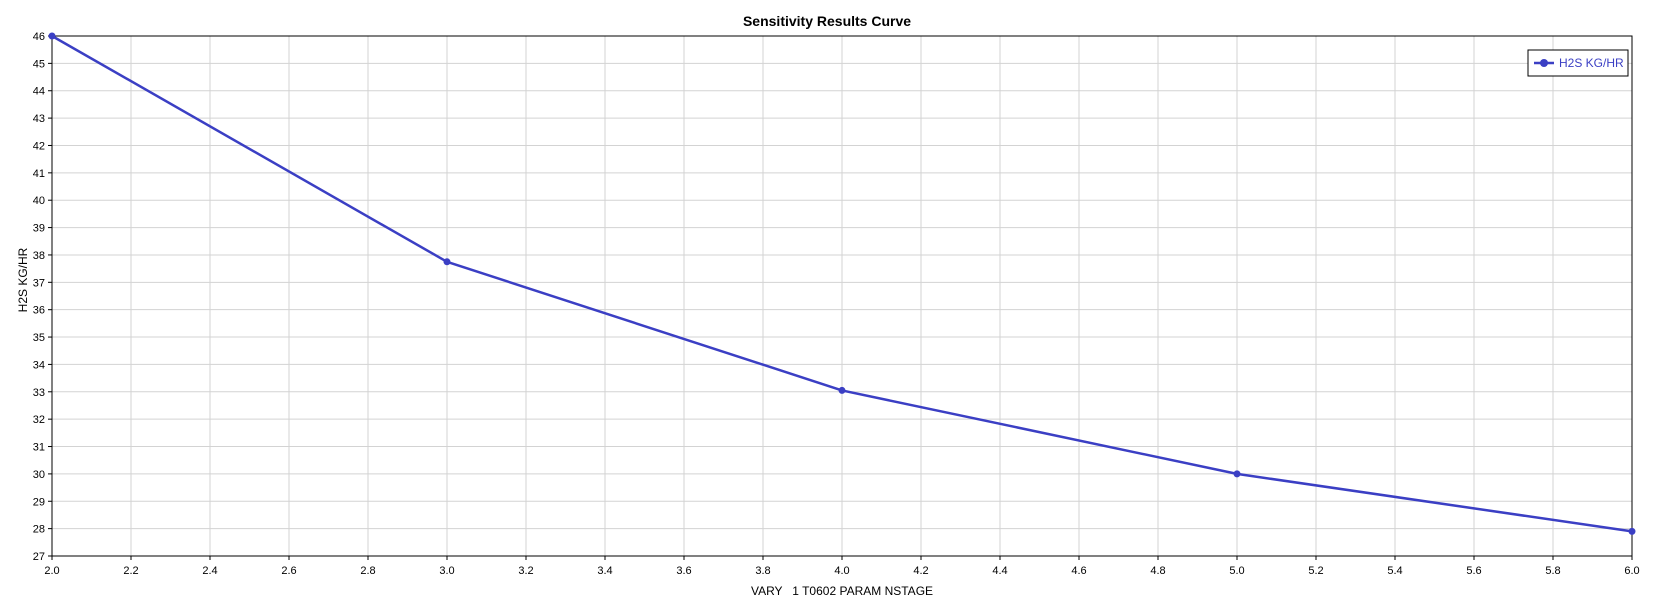 The image size is (1655, 598). I want to click on x-tick-label: 3.2, so click(525, 571).